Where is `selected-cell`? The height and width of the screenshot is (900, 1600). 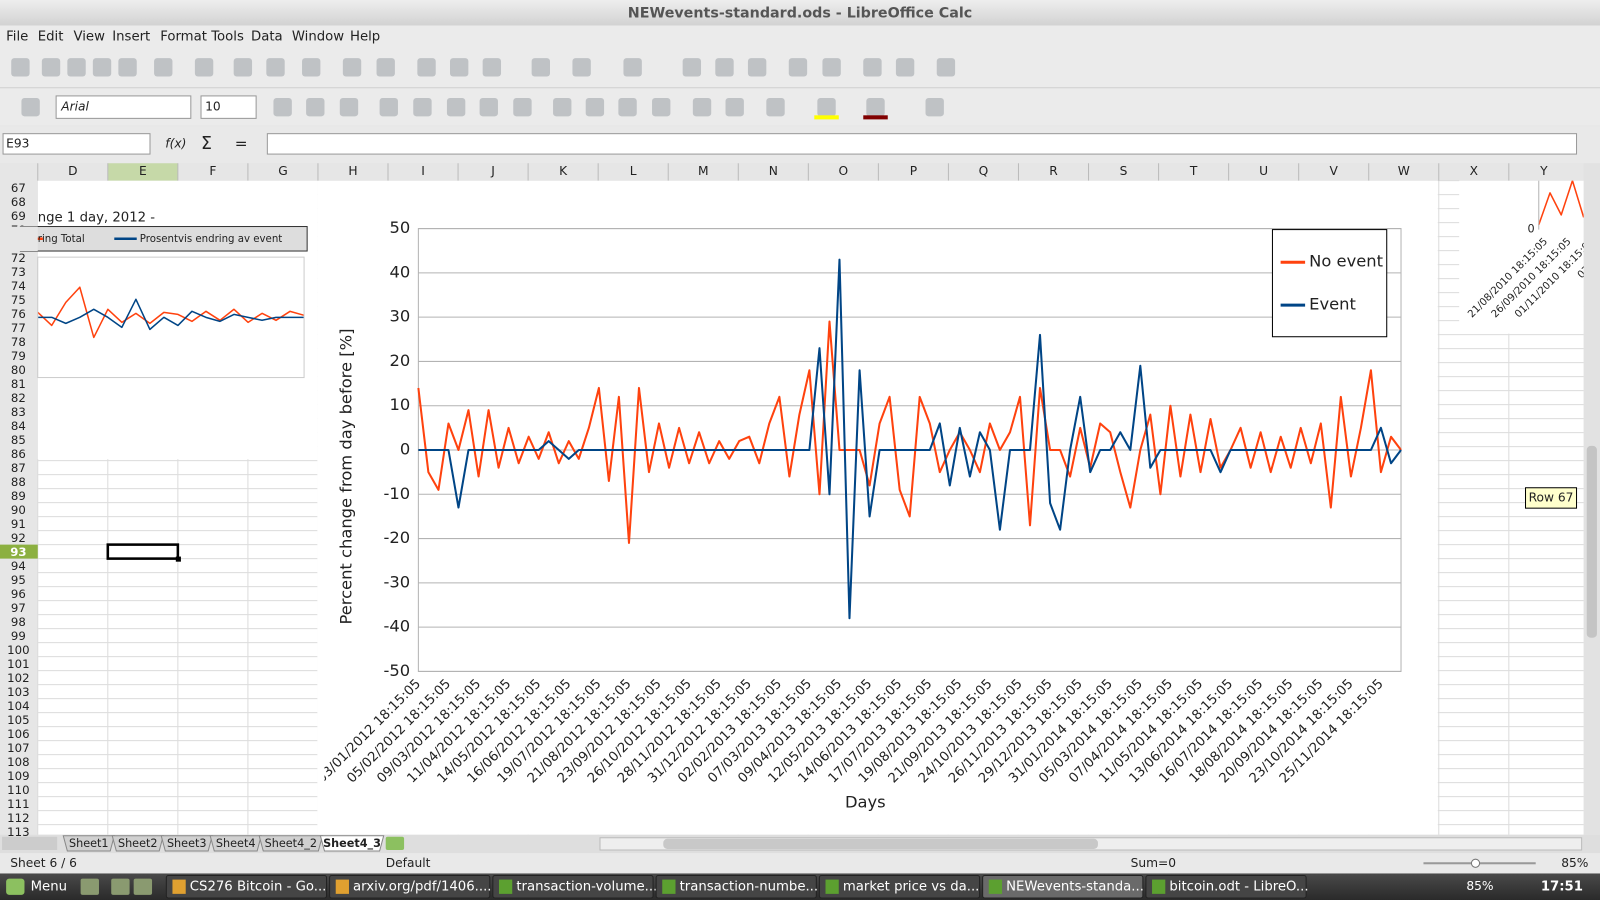 selected-cell is located at coordinates (143, 551).